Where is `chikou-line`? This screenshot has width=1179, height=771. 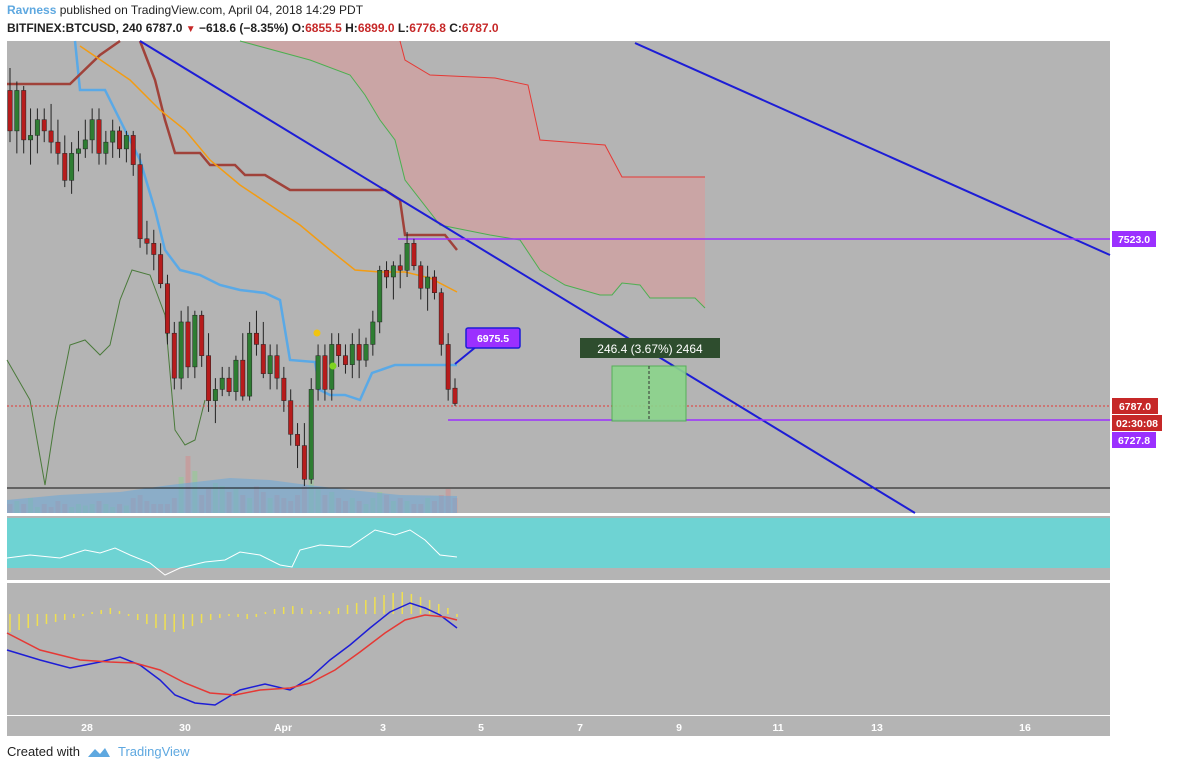
chikou-line is located at coordinates (106, 377).